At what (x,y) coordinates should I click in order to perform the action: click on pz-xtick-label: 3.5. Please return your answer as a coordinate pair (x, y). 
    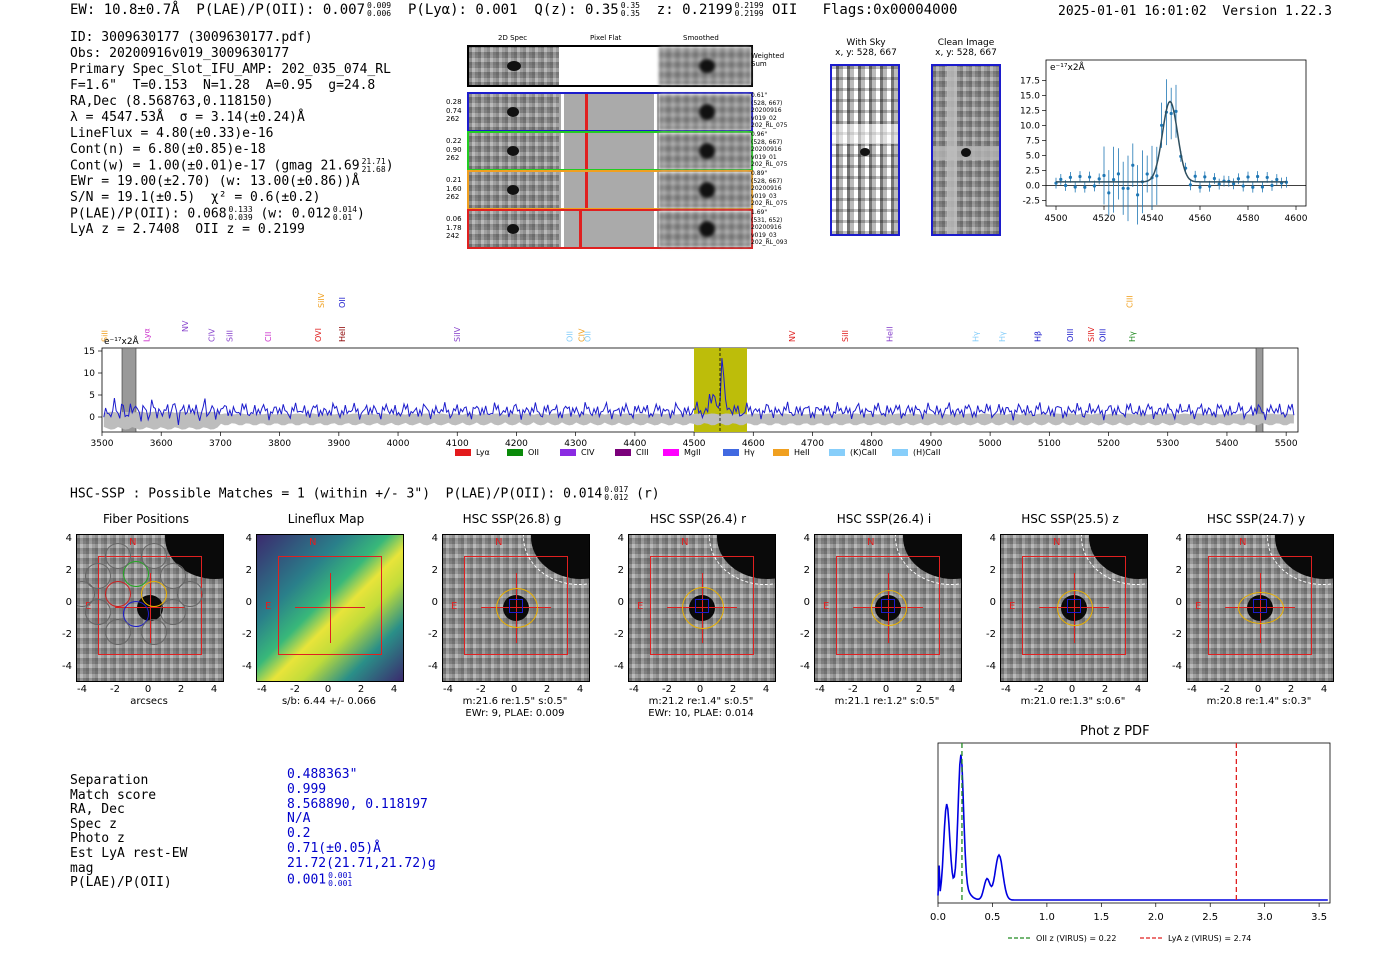
    Looking at the image, I should click on (1319, 917).